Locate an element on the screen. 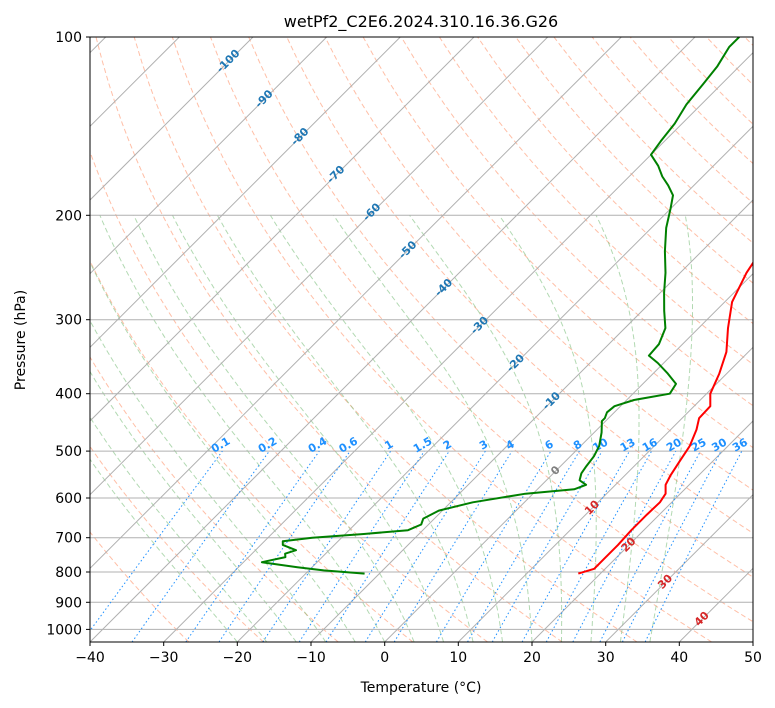 This screenshot has height=708, width=775. y-axis-ticks: 100 200 300 400 500 600 700 800 900 1000 is located at coordinates (68, 334).